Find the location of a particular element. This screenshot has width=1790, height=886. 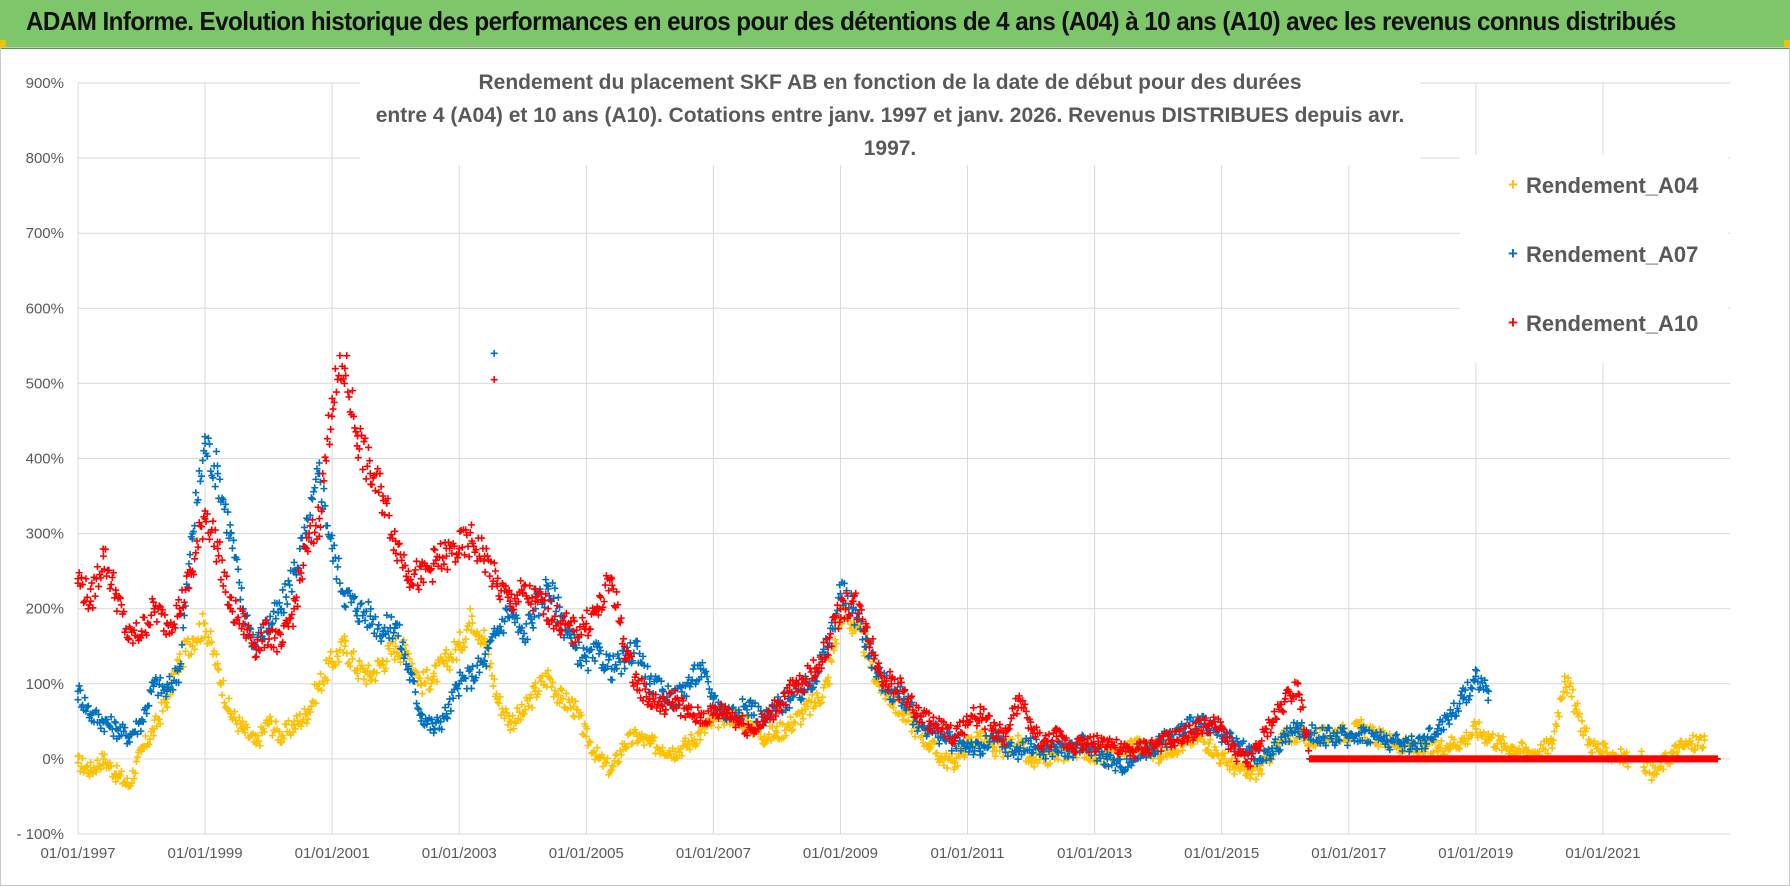

legend-item-a07: Rendement_A07 is located at coordinates (1612, 254).